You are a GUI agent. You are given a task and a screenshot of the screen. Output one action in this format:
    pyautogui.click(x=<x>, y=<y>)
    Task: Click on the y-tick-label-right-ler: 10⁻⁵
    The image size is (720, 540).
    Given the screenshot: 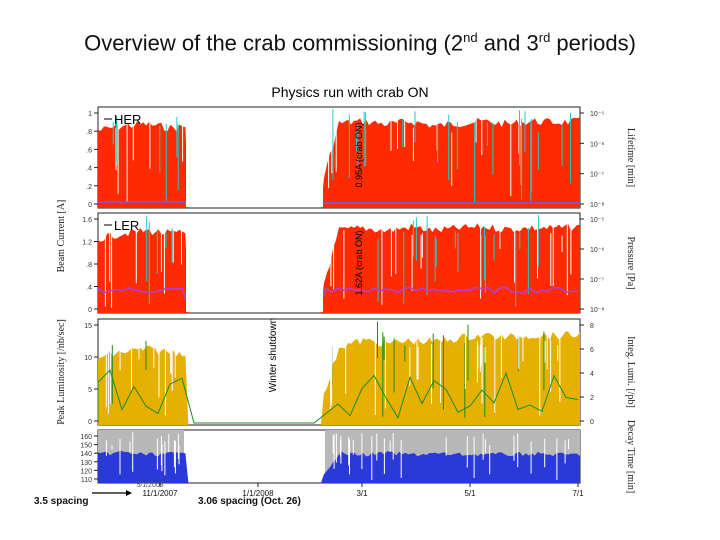 What is the action you would take?
    pyautogui.click(x=597, y=220)
    